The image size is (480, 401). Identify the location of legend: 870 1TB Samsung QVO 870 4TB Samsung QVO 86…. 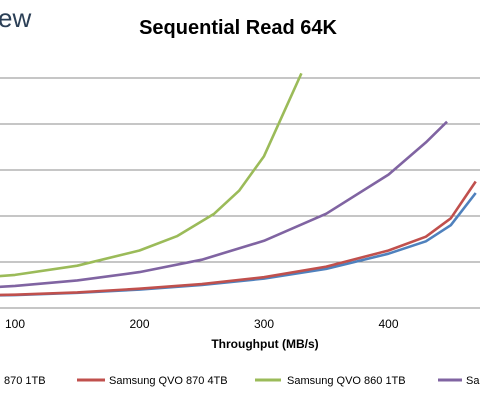
(242, 381).